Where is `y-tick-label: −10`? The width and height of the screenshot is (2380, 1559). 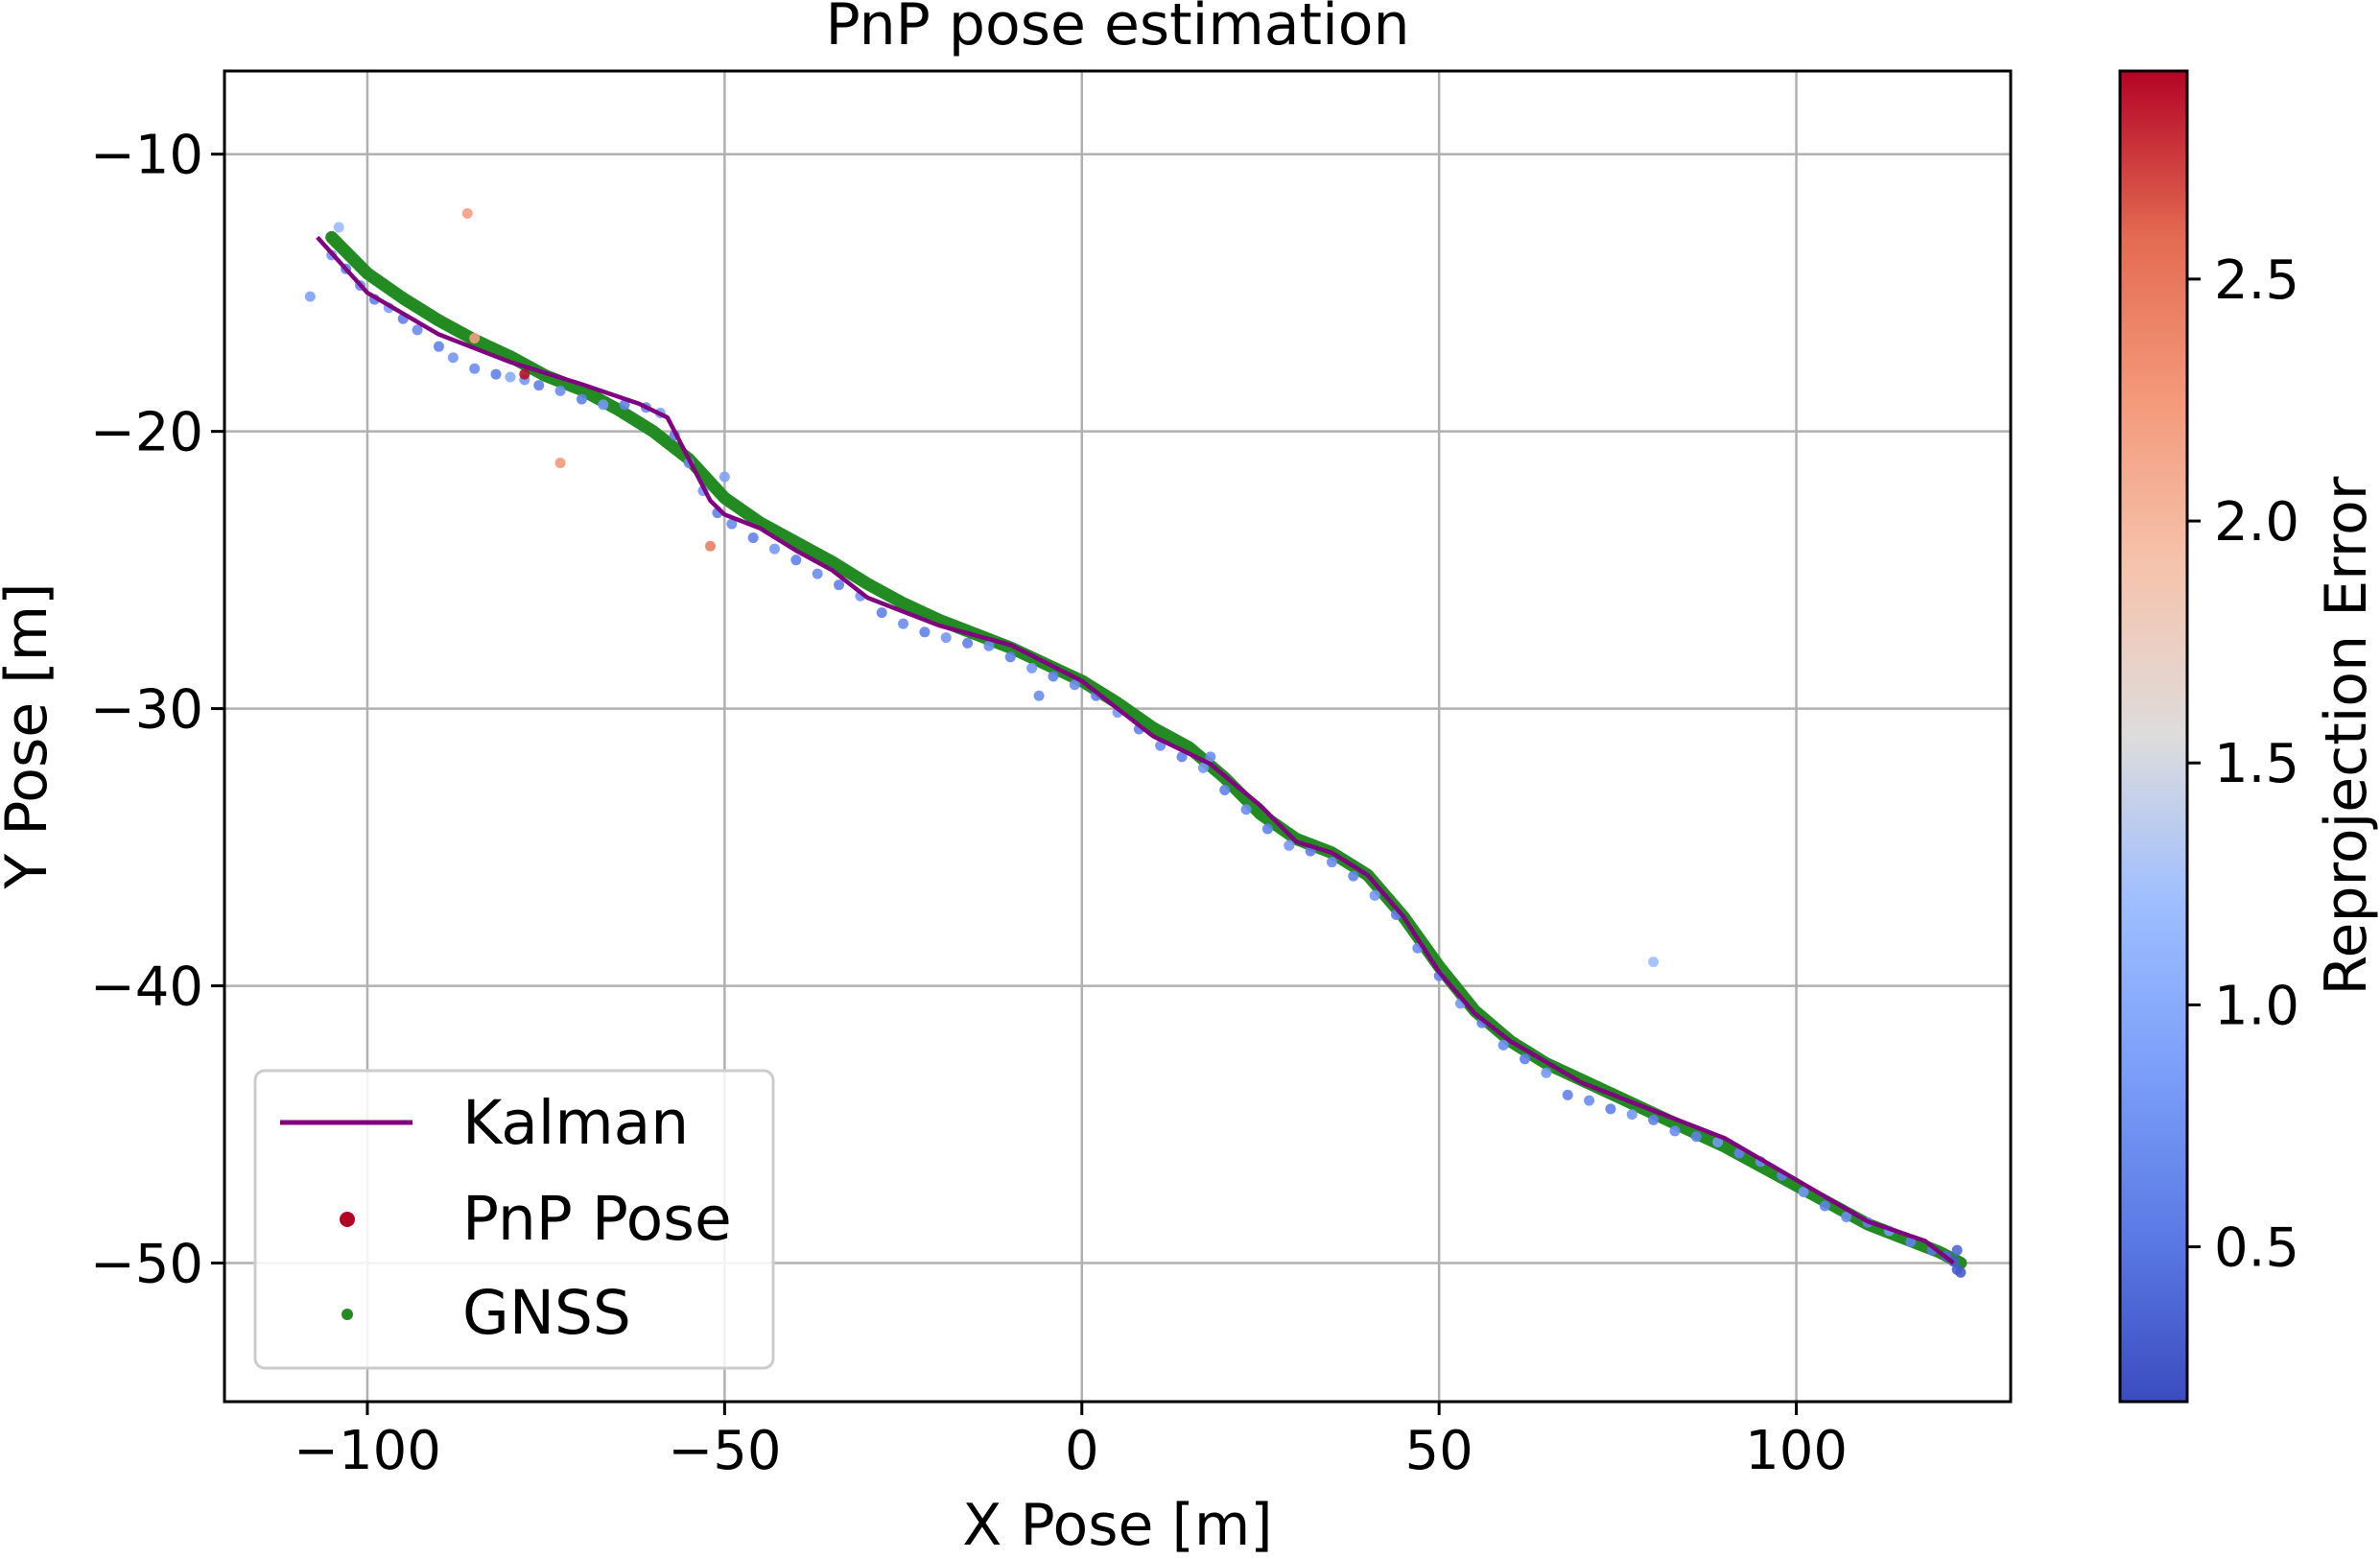
y-tick-label: −10 is located at coordinates (147, 156).